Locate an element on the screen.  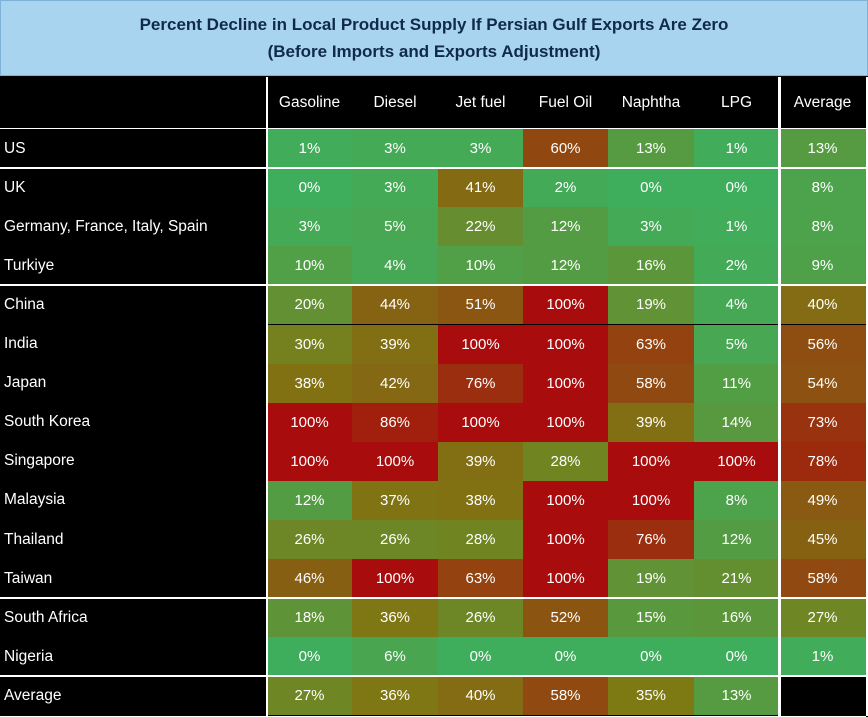
table-cell: 14% is located at coordinates (736, 422).